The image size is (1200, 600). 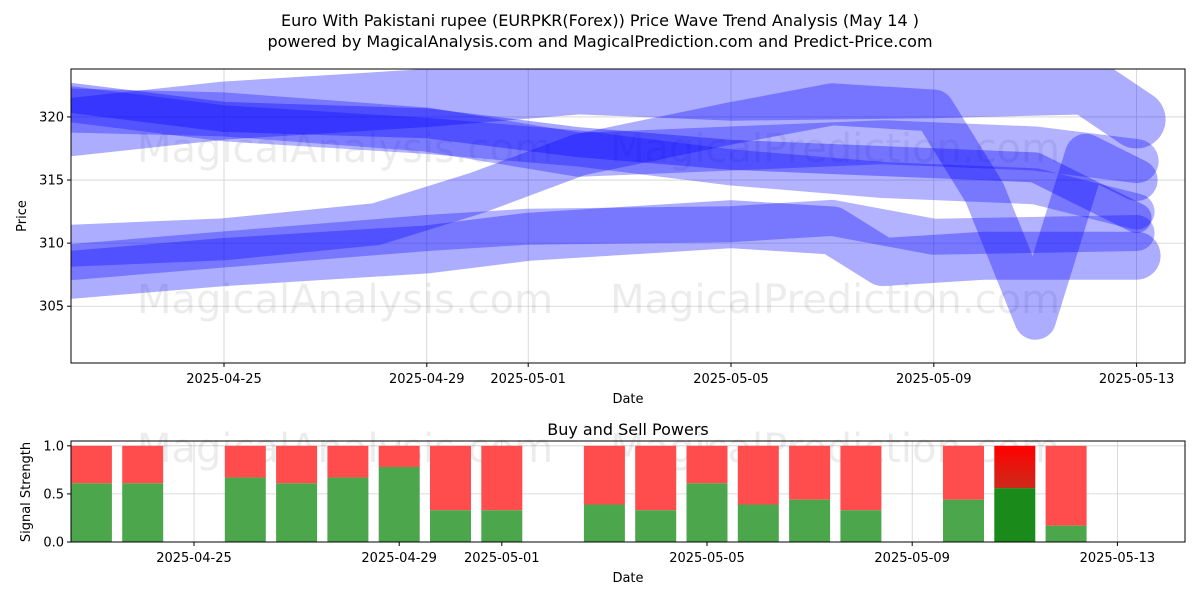 I want to click on price-y-tick-label: 320, so click(x=51, y=117).